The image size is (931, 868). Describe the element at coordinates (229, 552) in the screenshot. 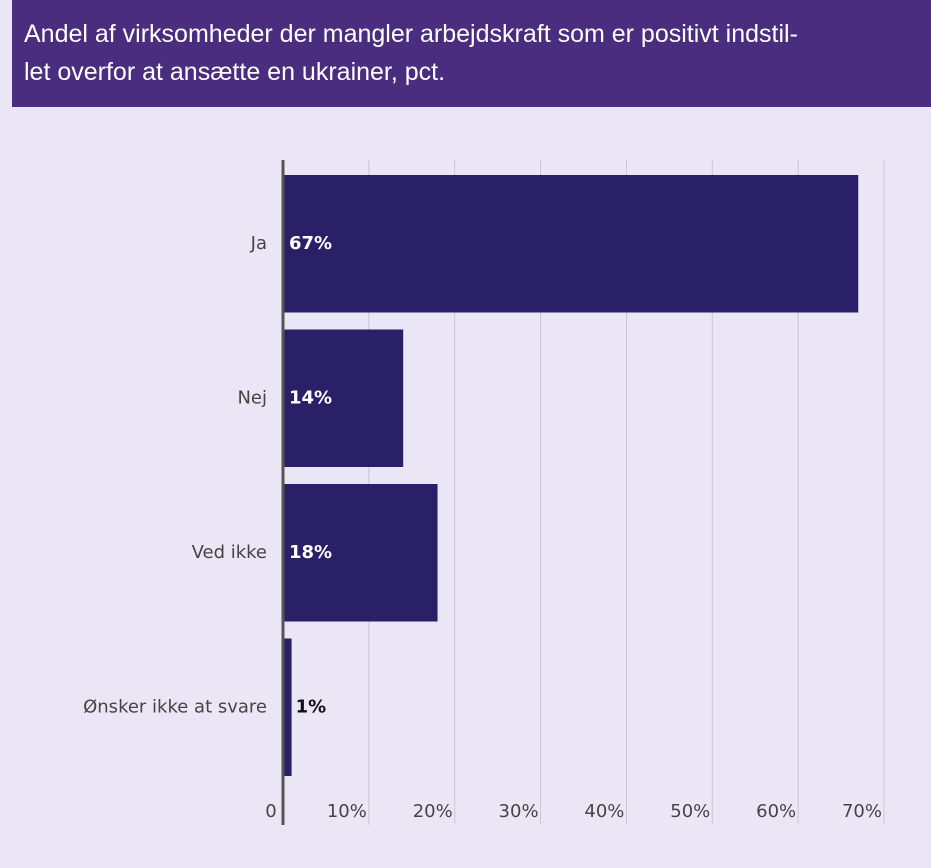

I see `y-tick-label: Ved ikke` at that location.